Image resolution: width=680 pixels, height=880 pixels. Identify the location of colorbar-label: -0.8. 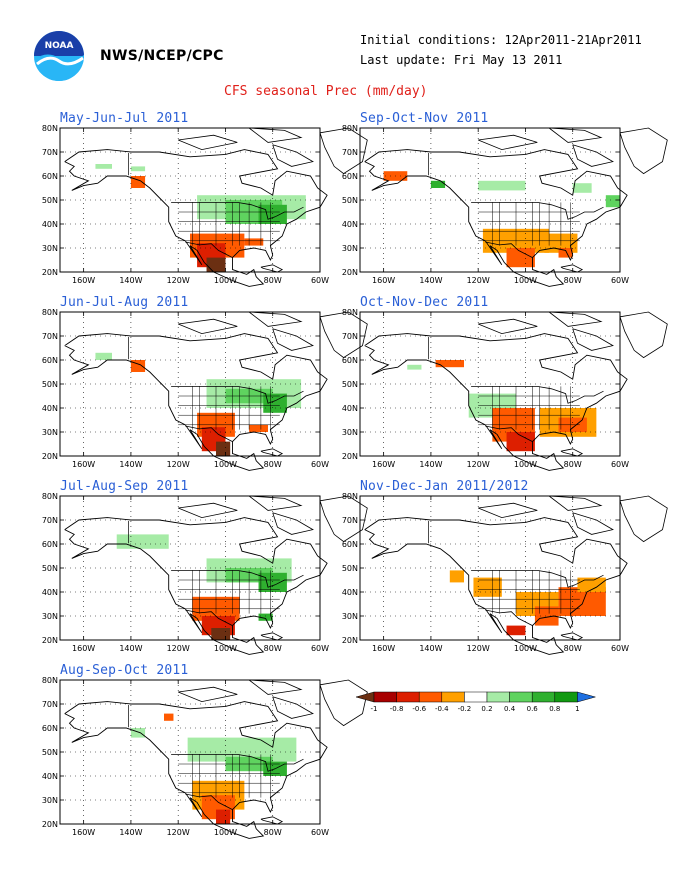
(397, 709).